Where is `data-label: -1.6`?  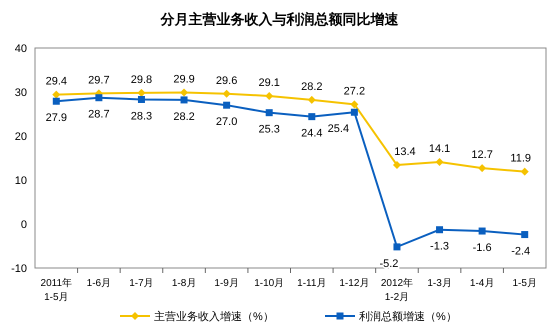 data-label: -1.6 is located at coordinates (482, 248).